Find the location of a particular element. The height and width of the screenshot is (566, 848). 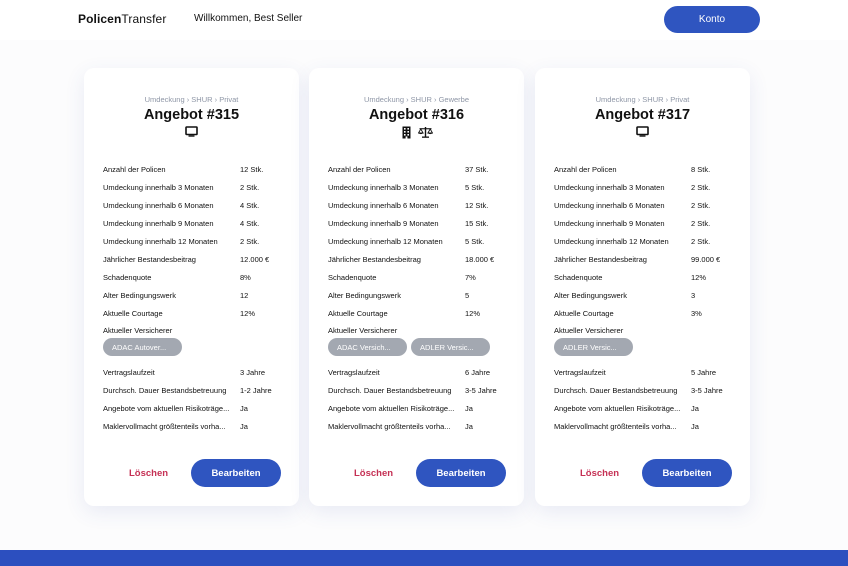

card-info-row: Schadenquote 7% is located at coordinates (418, 278).